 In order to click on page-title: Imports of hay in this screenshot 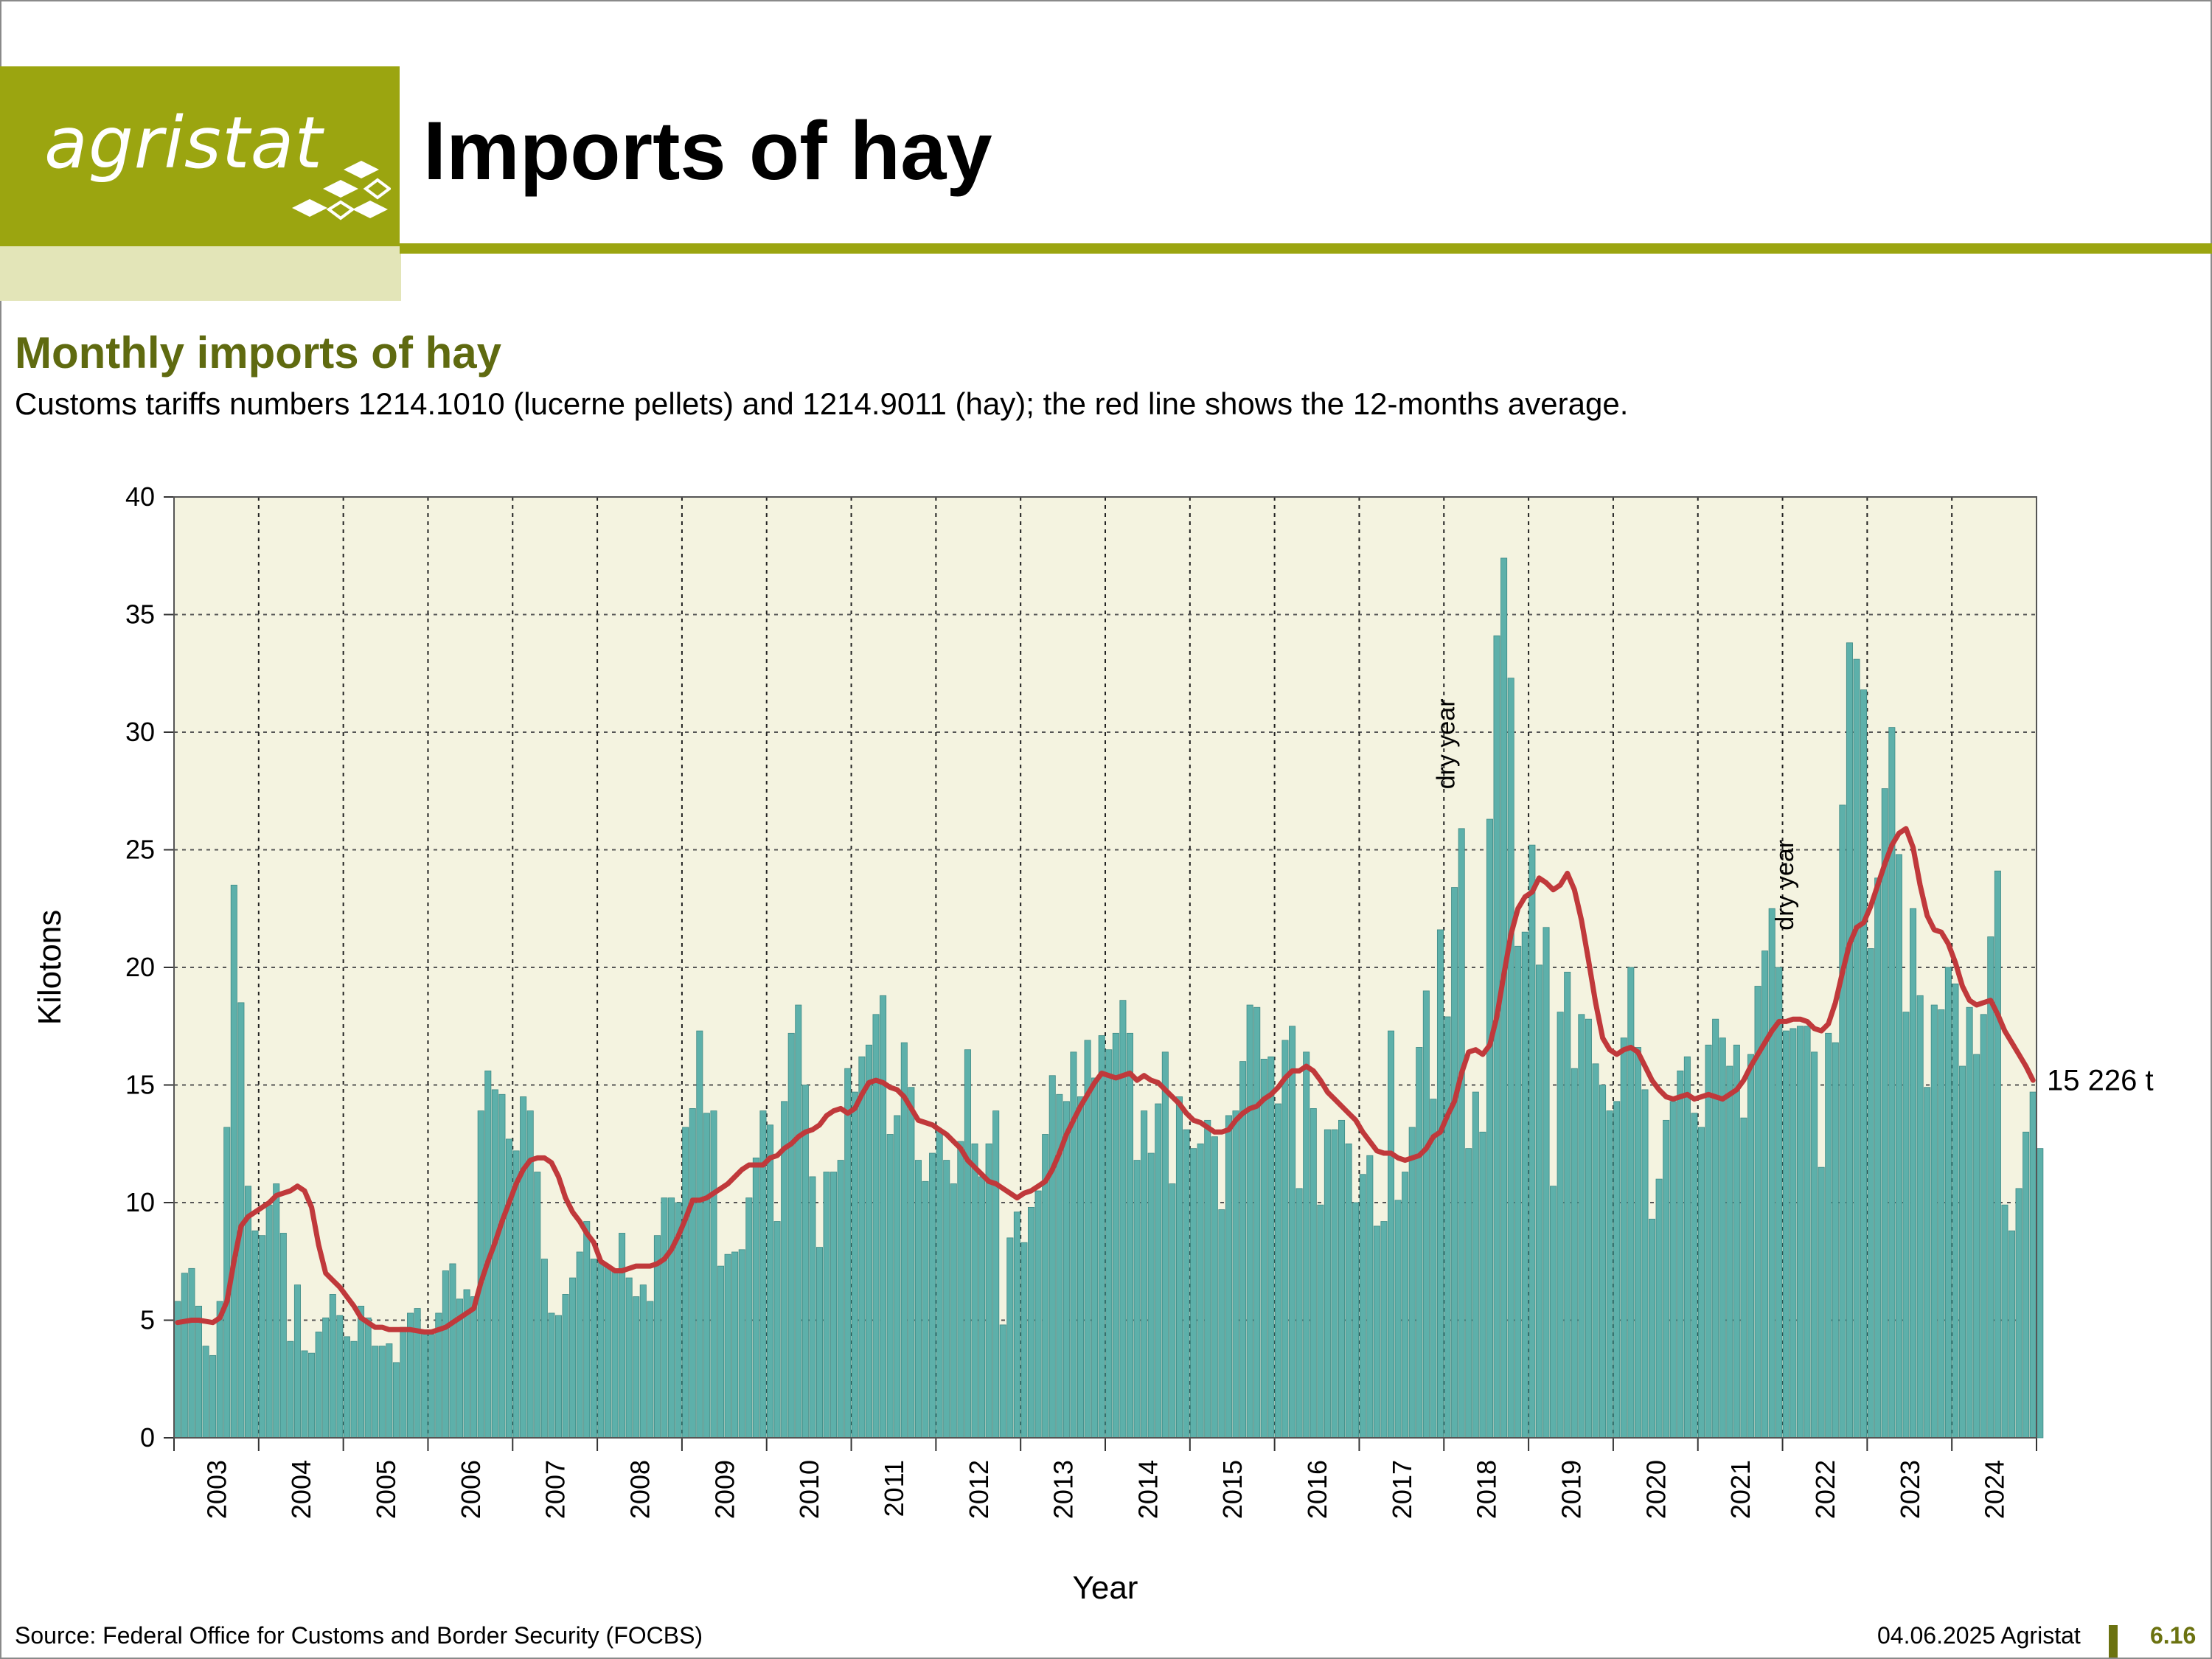, I will do `click(707, 151)`.